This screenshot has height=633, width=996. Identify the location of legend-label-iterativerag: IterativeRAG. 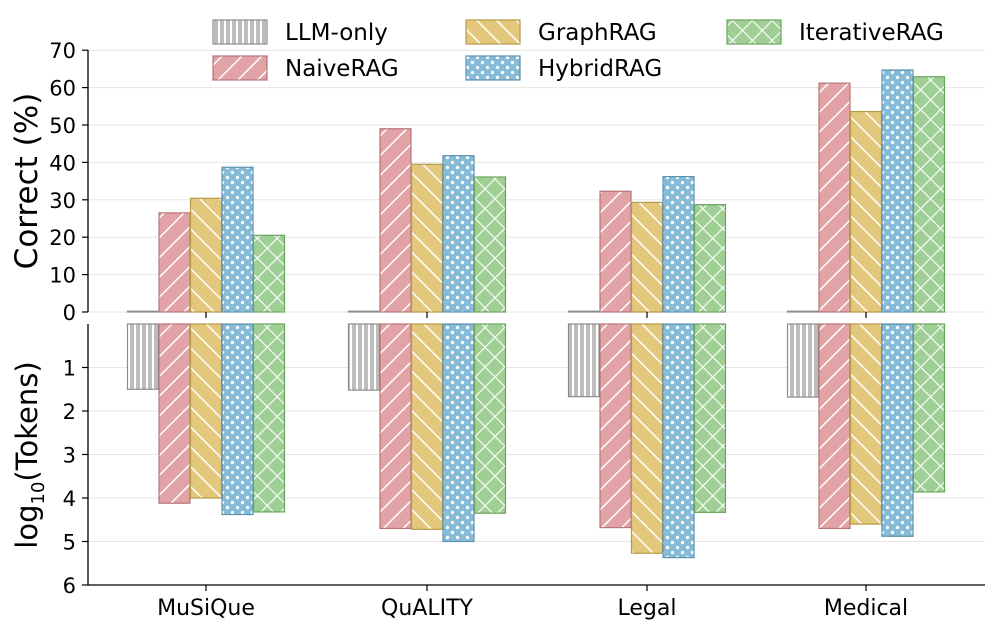
(871, 33).